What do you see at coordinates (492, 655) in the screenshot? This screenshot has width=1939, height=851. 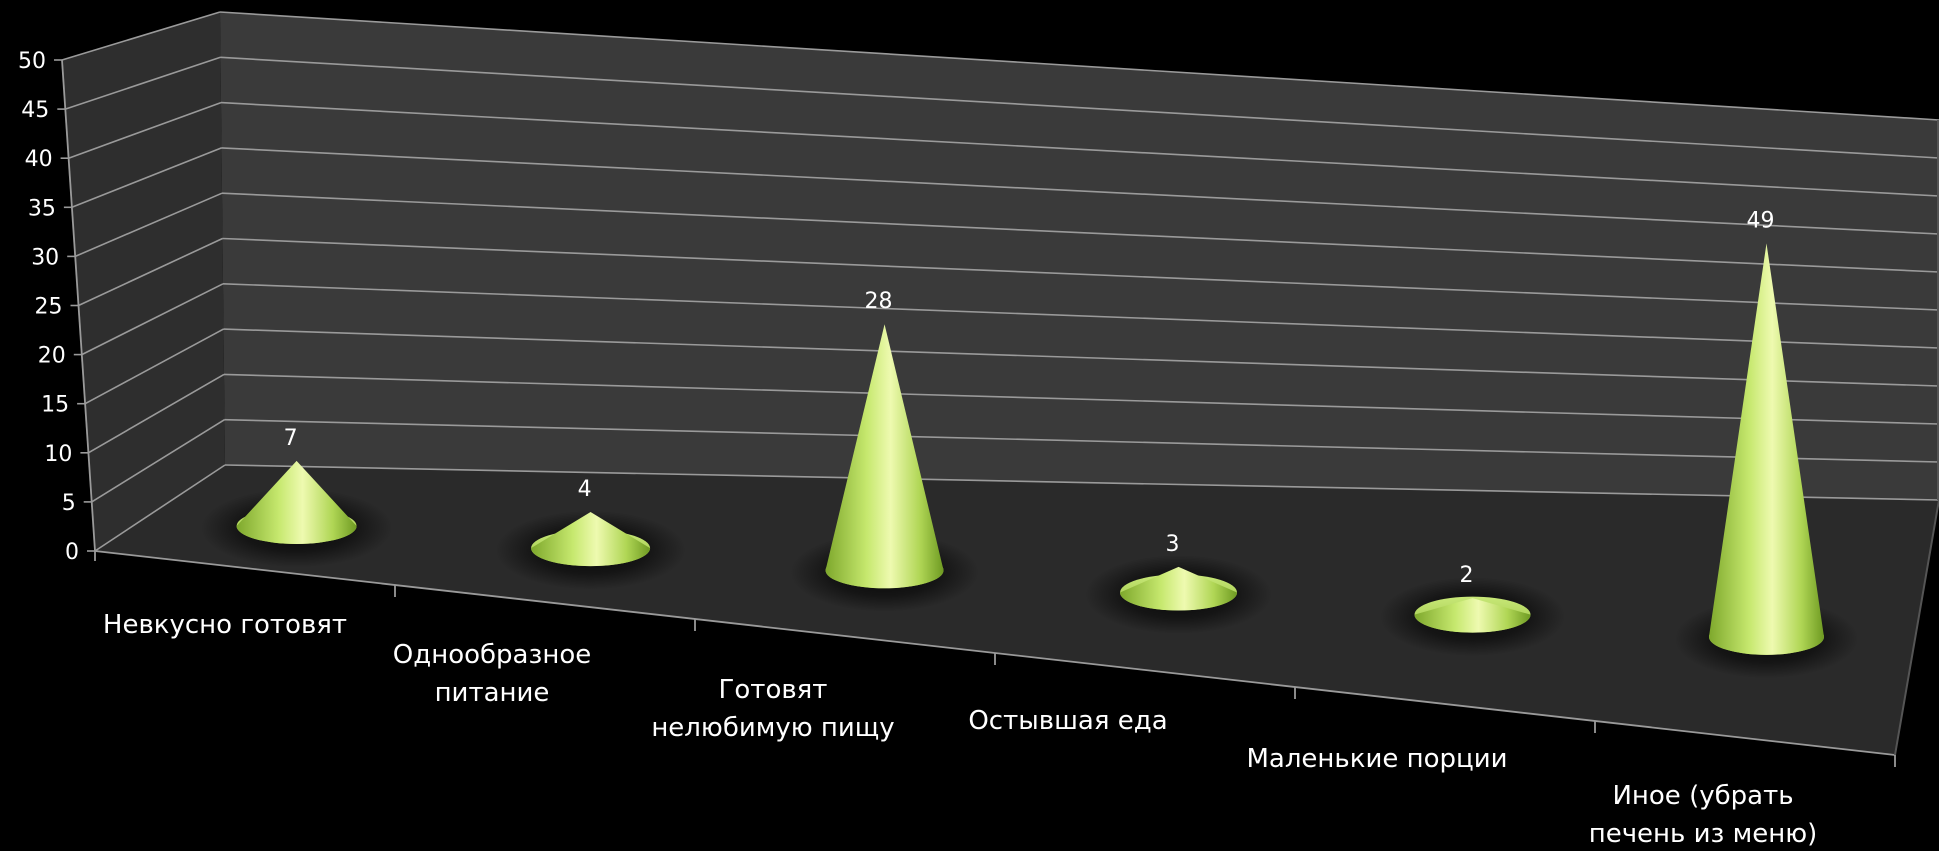 I see `x-tick-label-line: Однообразное` at bounding box center [492, 655].